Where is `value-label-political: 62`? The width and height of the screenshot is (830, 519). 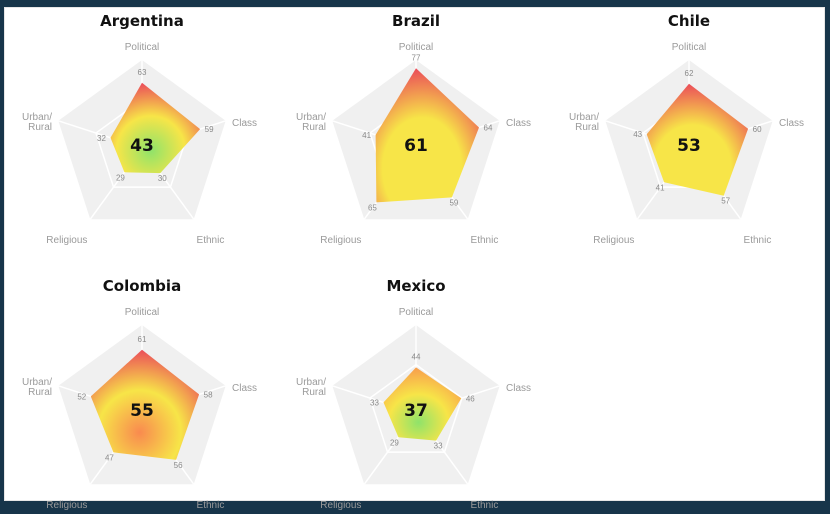 value-label-political: 62 is located at coordinates (689, 73).